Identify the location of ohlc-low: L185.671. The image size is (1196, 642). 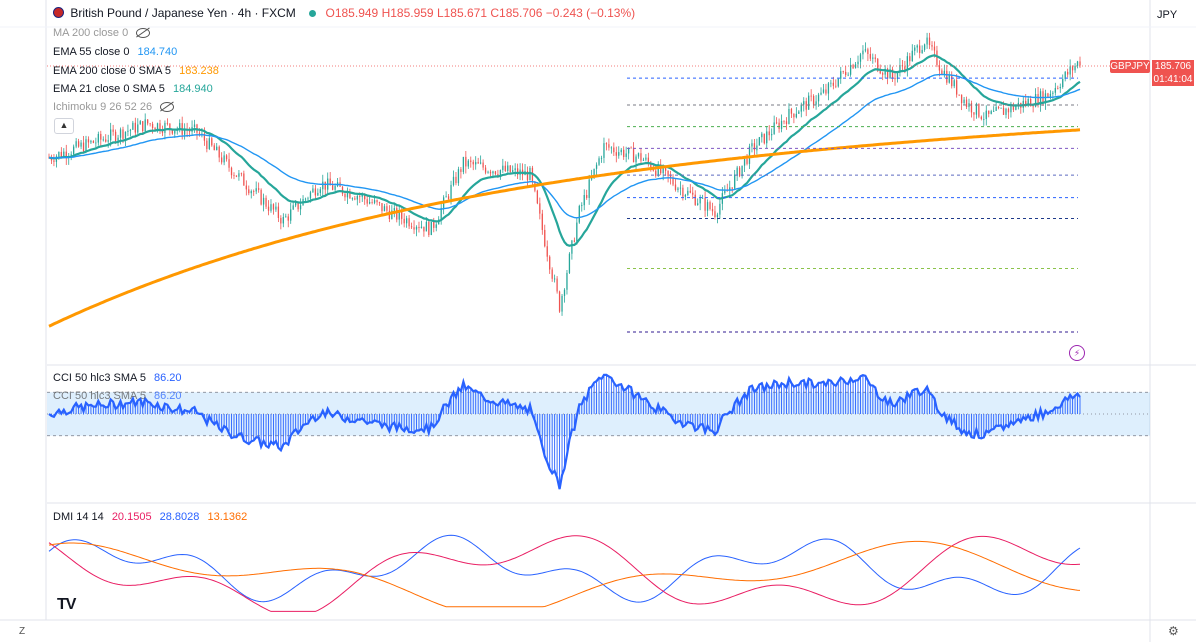
(462, 13).